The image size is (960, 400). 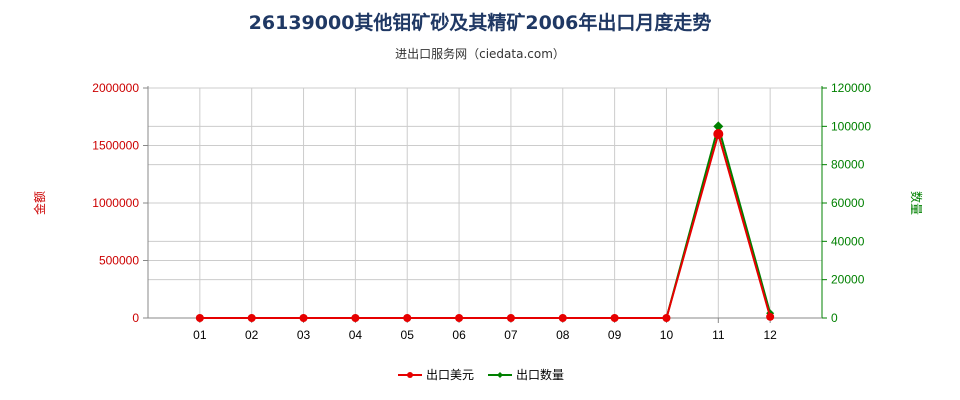 What do you see at coordinates (851, 126) in the screenshot?
I see `right-tick-label: 100000` at bounding box center [851, 126].